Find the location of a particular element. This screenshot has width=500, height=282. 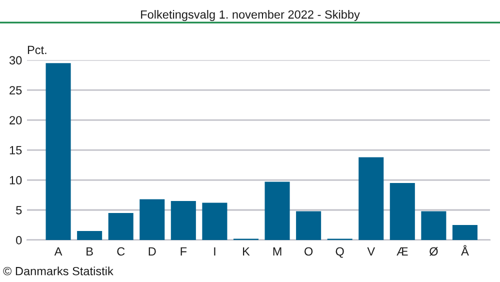

y-tick-label: 25 is located at coordinates (16, 90).